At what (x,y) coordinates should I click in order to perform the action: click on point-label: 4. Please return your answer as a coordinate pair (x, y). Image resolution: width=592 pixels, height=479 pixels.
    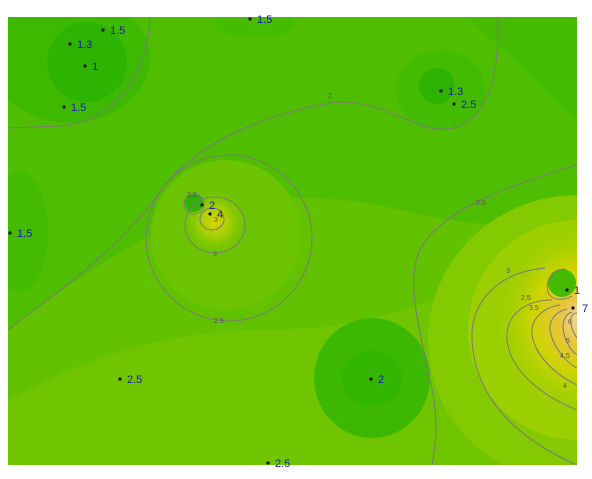
    Looking at the image, I should click on (220, 215).